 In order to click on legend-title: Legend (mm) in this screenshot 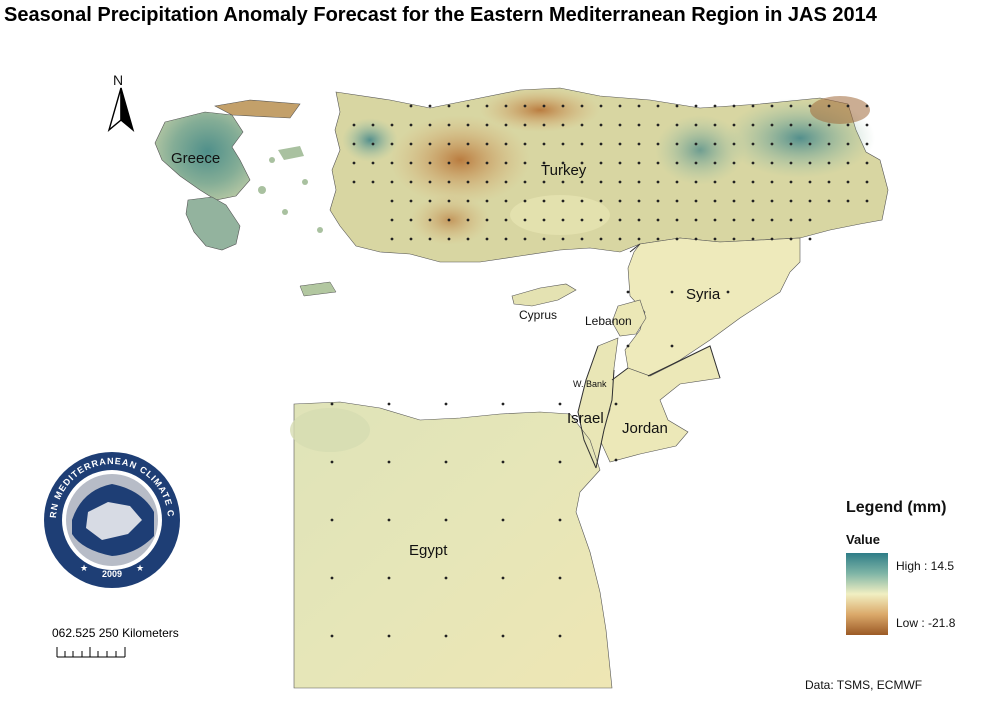, I will do `click(896, 507)`.